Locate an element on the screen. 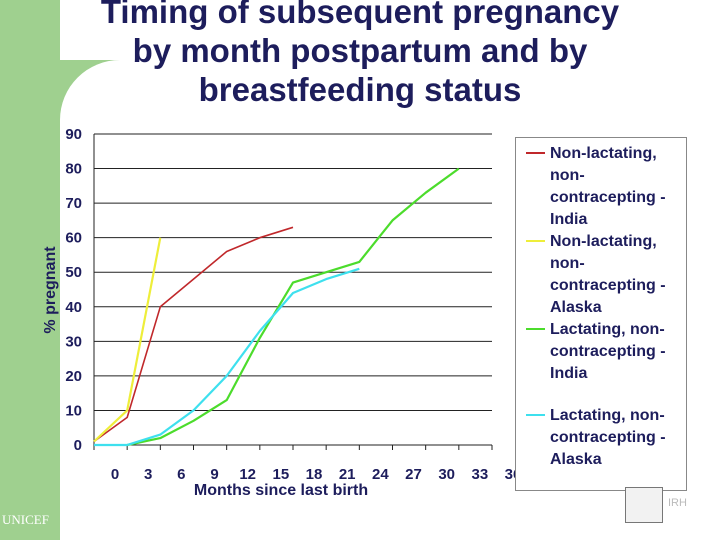  x-tick-label: 12 is located at coordinates (247, 474).